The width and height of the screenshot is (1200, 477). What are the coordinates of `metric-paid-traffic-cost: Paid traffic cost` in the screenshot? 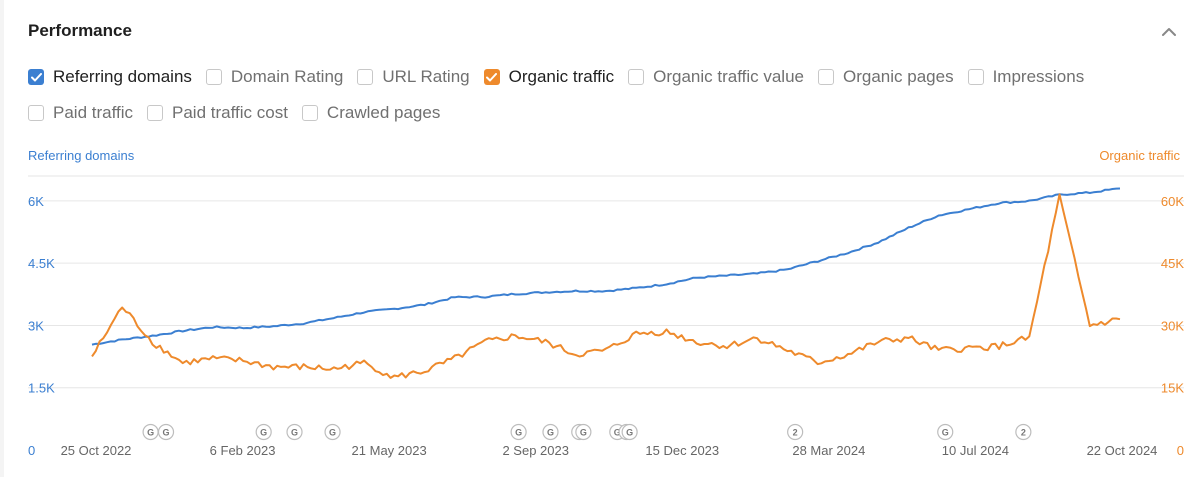 It's located at (217, 113).